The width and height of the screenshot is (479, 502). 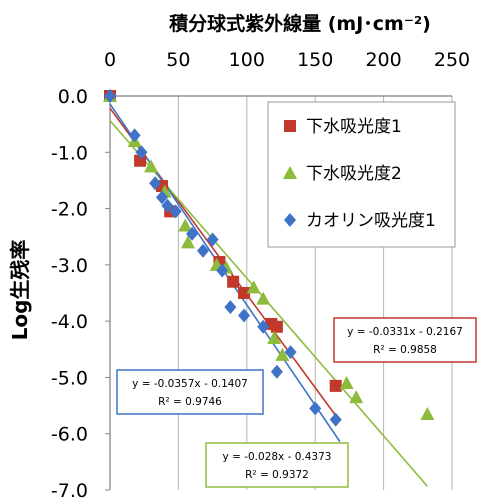 I want to click on y-axis-title: Log生残率, so click(x=20, y=290).